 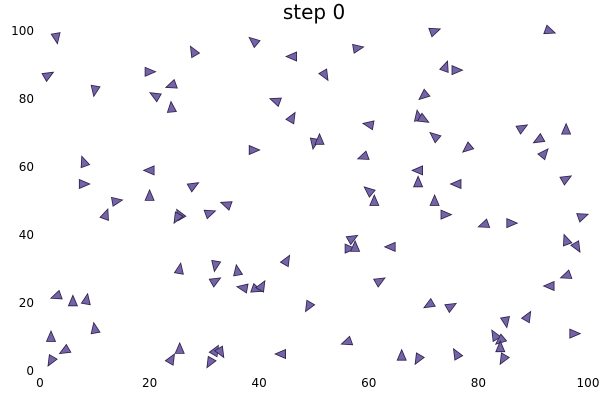 What do you see at coordinates (314, 12) in the screenshot?
I see `chart-title: step 0` at bounding box center [314, 12].